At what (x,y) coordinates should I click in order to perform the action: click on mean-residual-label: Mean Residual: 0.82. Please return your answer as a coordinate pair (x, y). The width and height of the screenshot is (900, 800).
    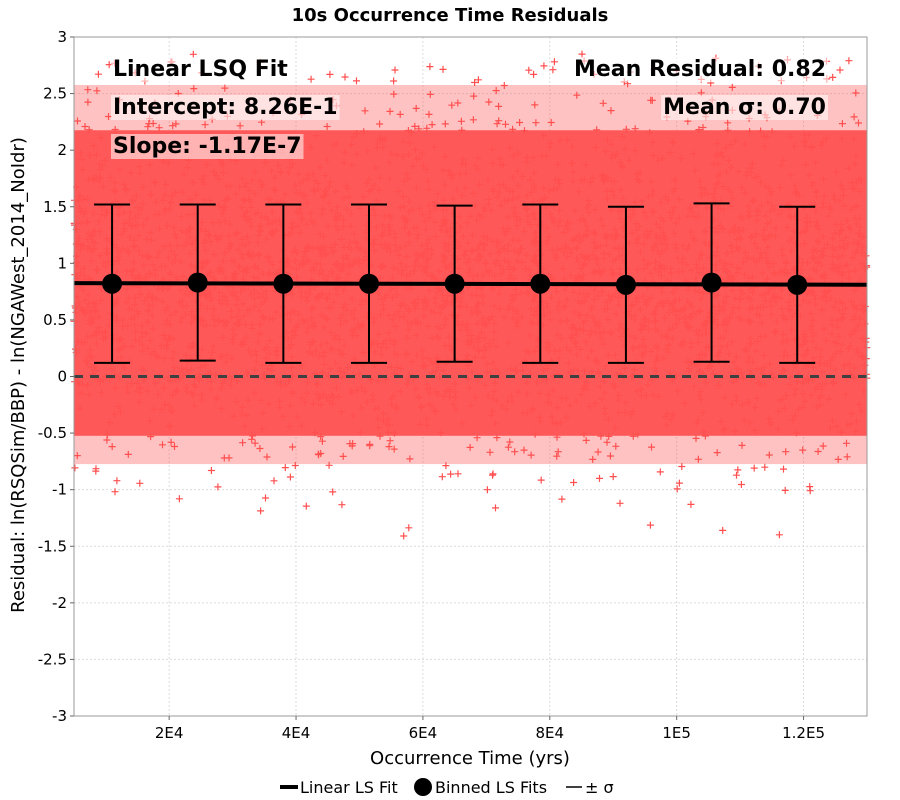
    Looking at the image, I should click on (700, 69).